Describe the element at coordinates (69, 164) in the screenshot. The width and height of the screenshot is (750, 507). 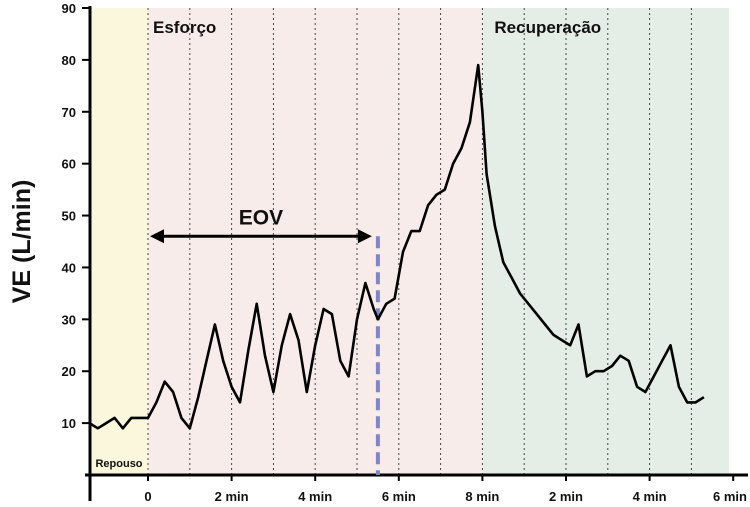
I see `y-tick-label: 60` at that location.